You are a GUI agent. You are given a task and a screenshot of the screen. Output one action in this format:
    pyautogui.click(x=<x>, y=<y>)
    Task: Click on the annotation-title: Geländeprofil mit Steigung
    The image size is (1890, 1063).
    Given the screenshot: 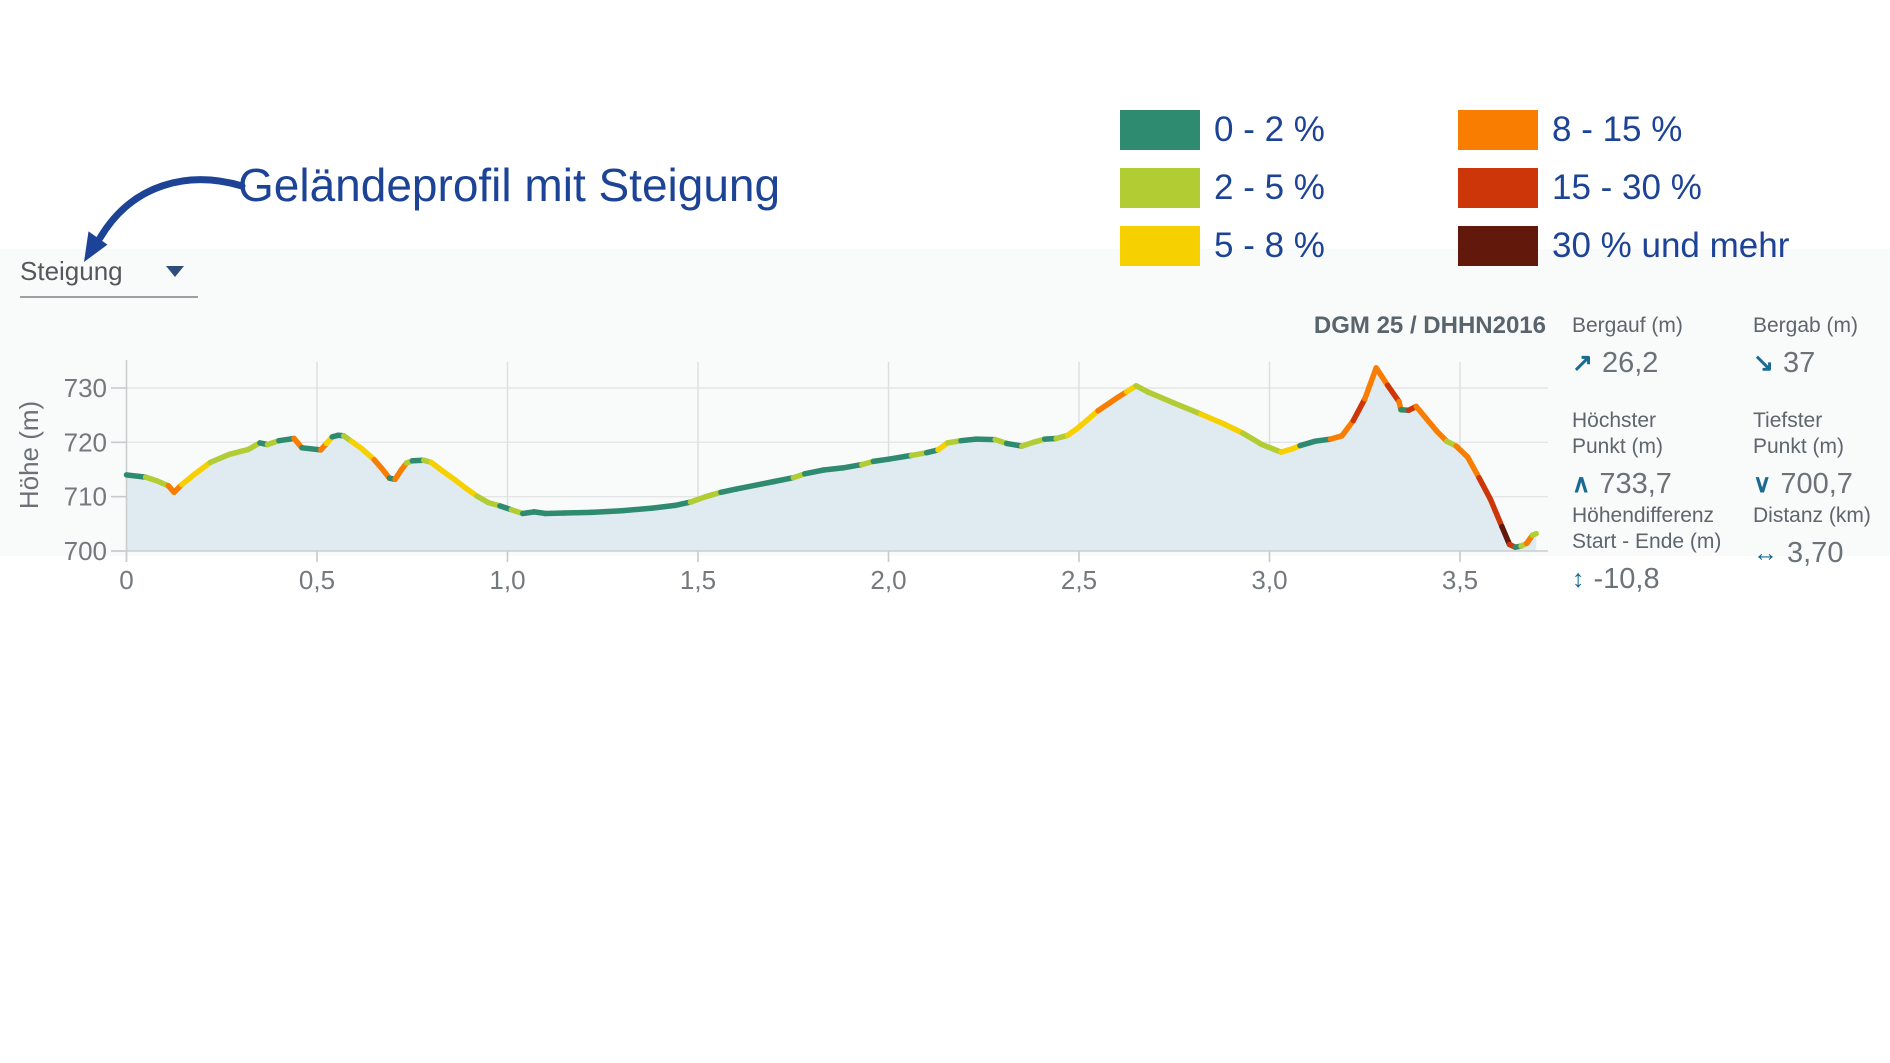 What is the action you would take?
    pyautogui.click(x=509, y=185)
    